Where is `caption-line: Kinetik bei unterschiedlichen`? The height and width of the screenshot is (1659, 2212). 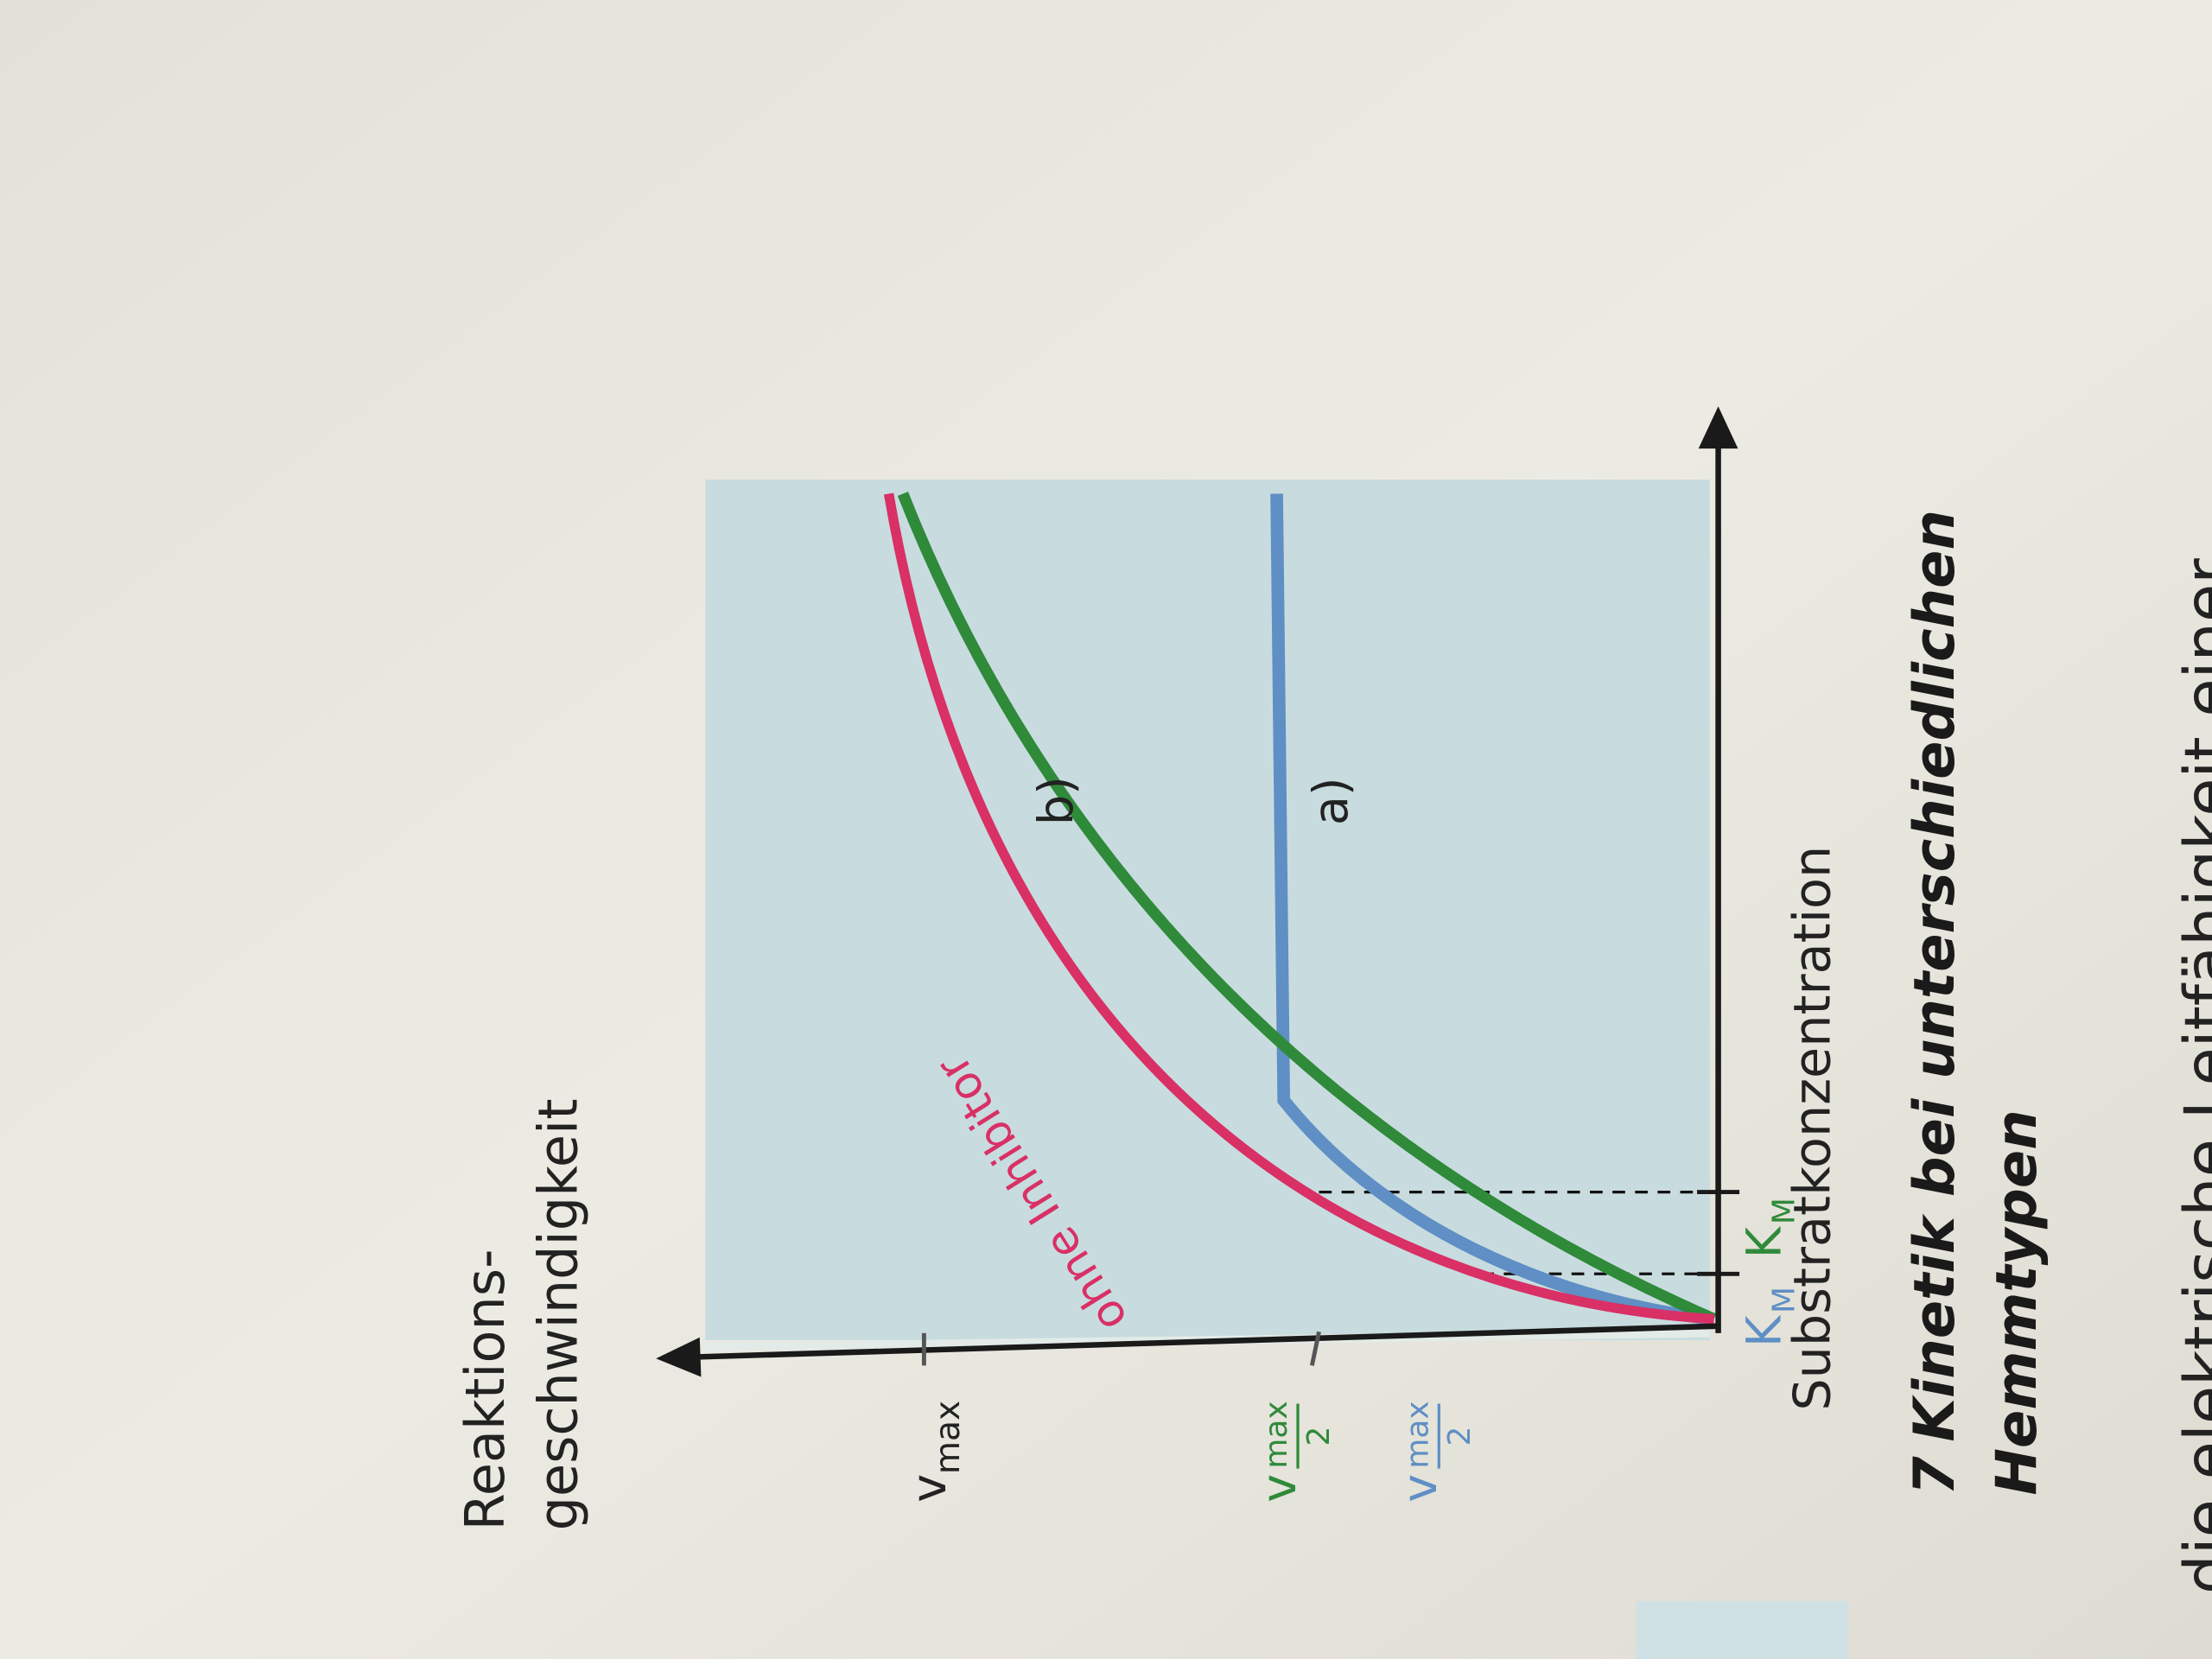
caption-line: Kinetik bei unterschiedlichen is located at coordinates (1935, 976).